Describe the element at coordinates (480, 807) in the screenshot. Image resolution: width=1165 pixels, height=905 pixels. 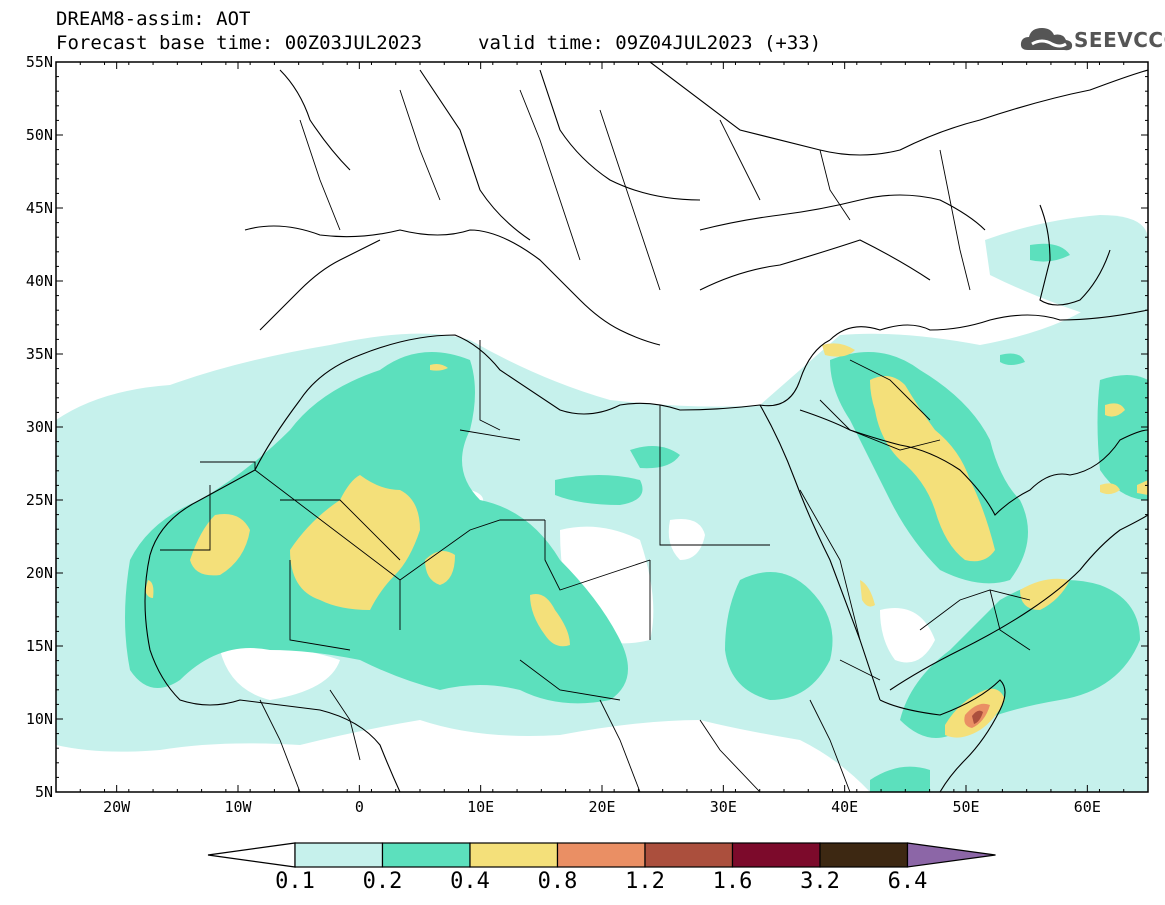
I see `lon-label: 10E` at that location.